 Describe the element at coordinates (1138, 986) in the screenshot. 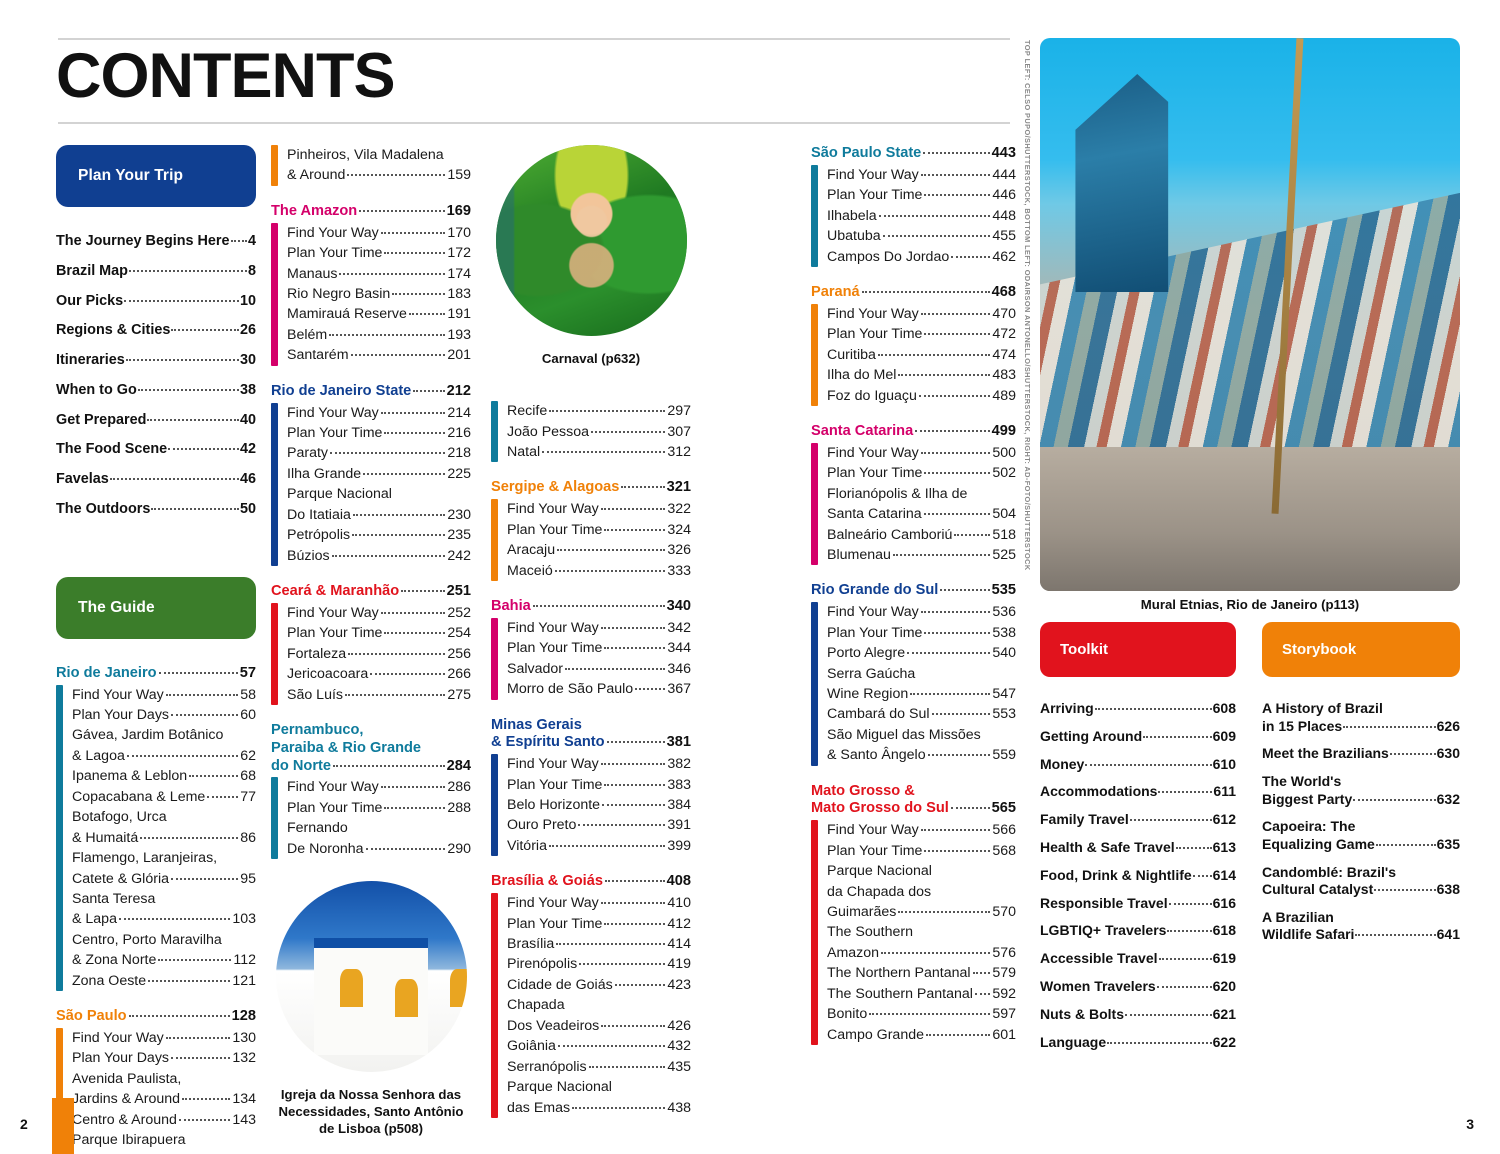

I see `toolkit-entry: Women Travelers 620` at that location.